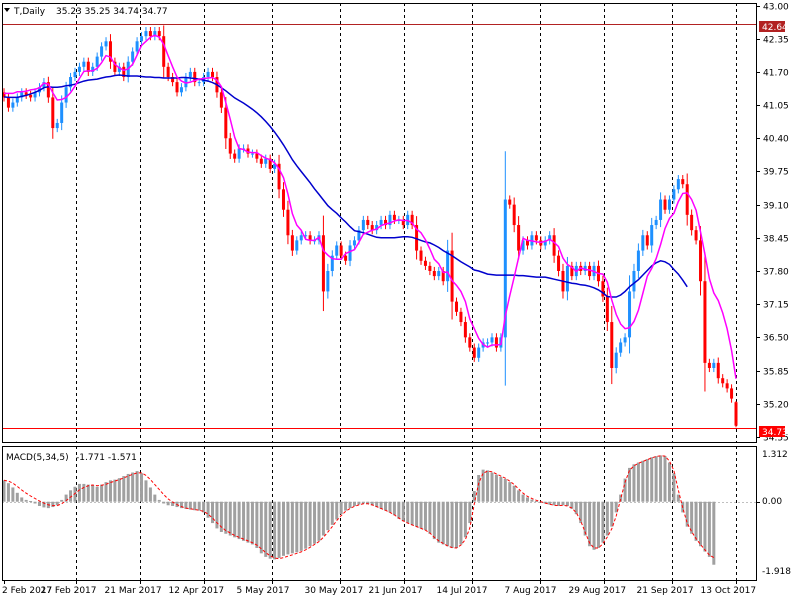 The height and width of the screenshot is (600, 800). What do you see at coordinates (7, 10) in the screenshot?
I see `dropdown-triangle-icon` at bounding box center [7, 10].